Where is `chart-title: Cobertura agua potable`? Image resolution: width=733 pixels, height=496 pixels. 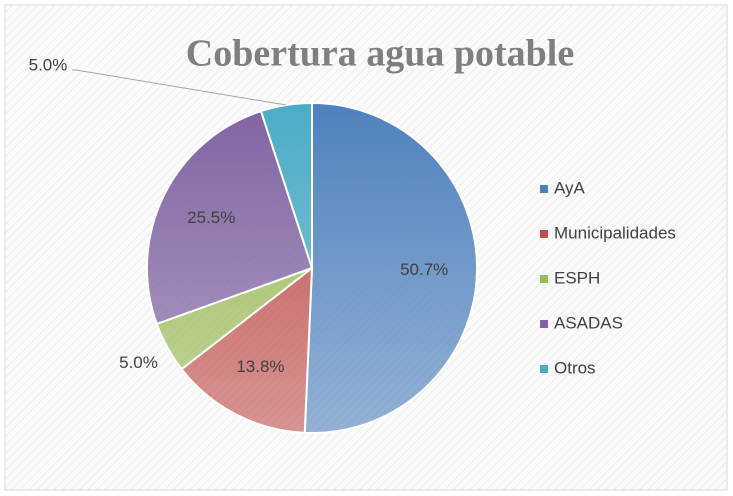
chart-title: Cobertura agua potable is located at coordinates (380, 54).